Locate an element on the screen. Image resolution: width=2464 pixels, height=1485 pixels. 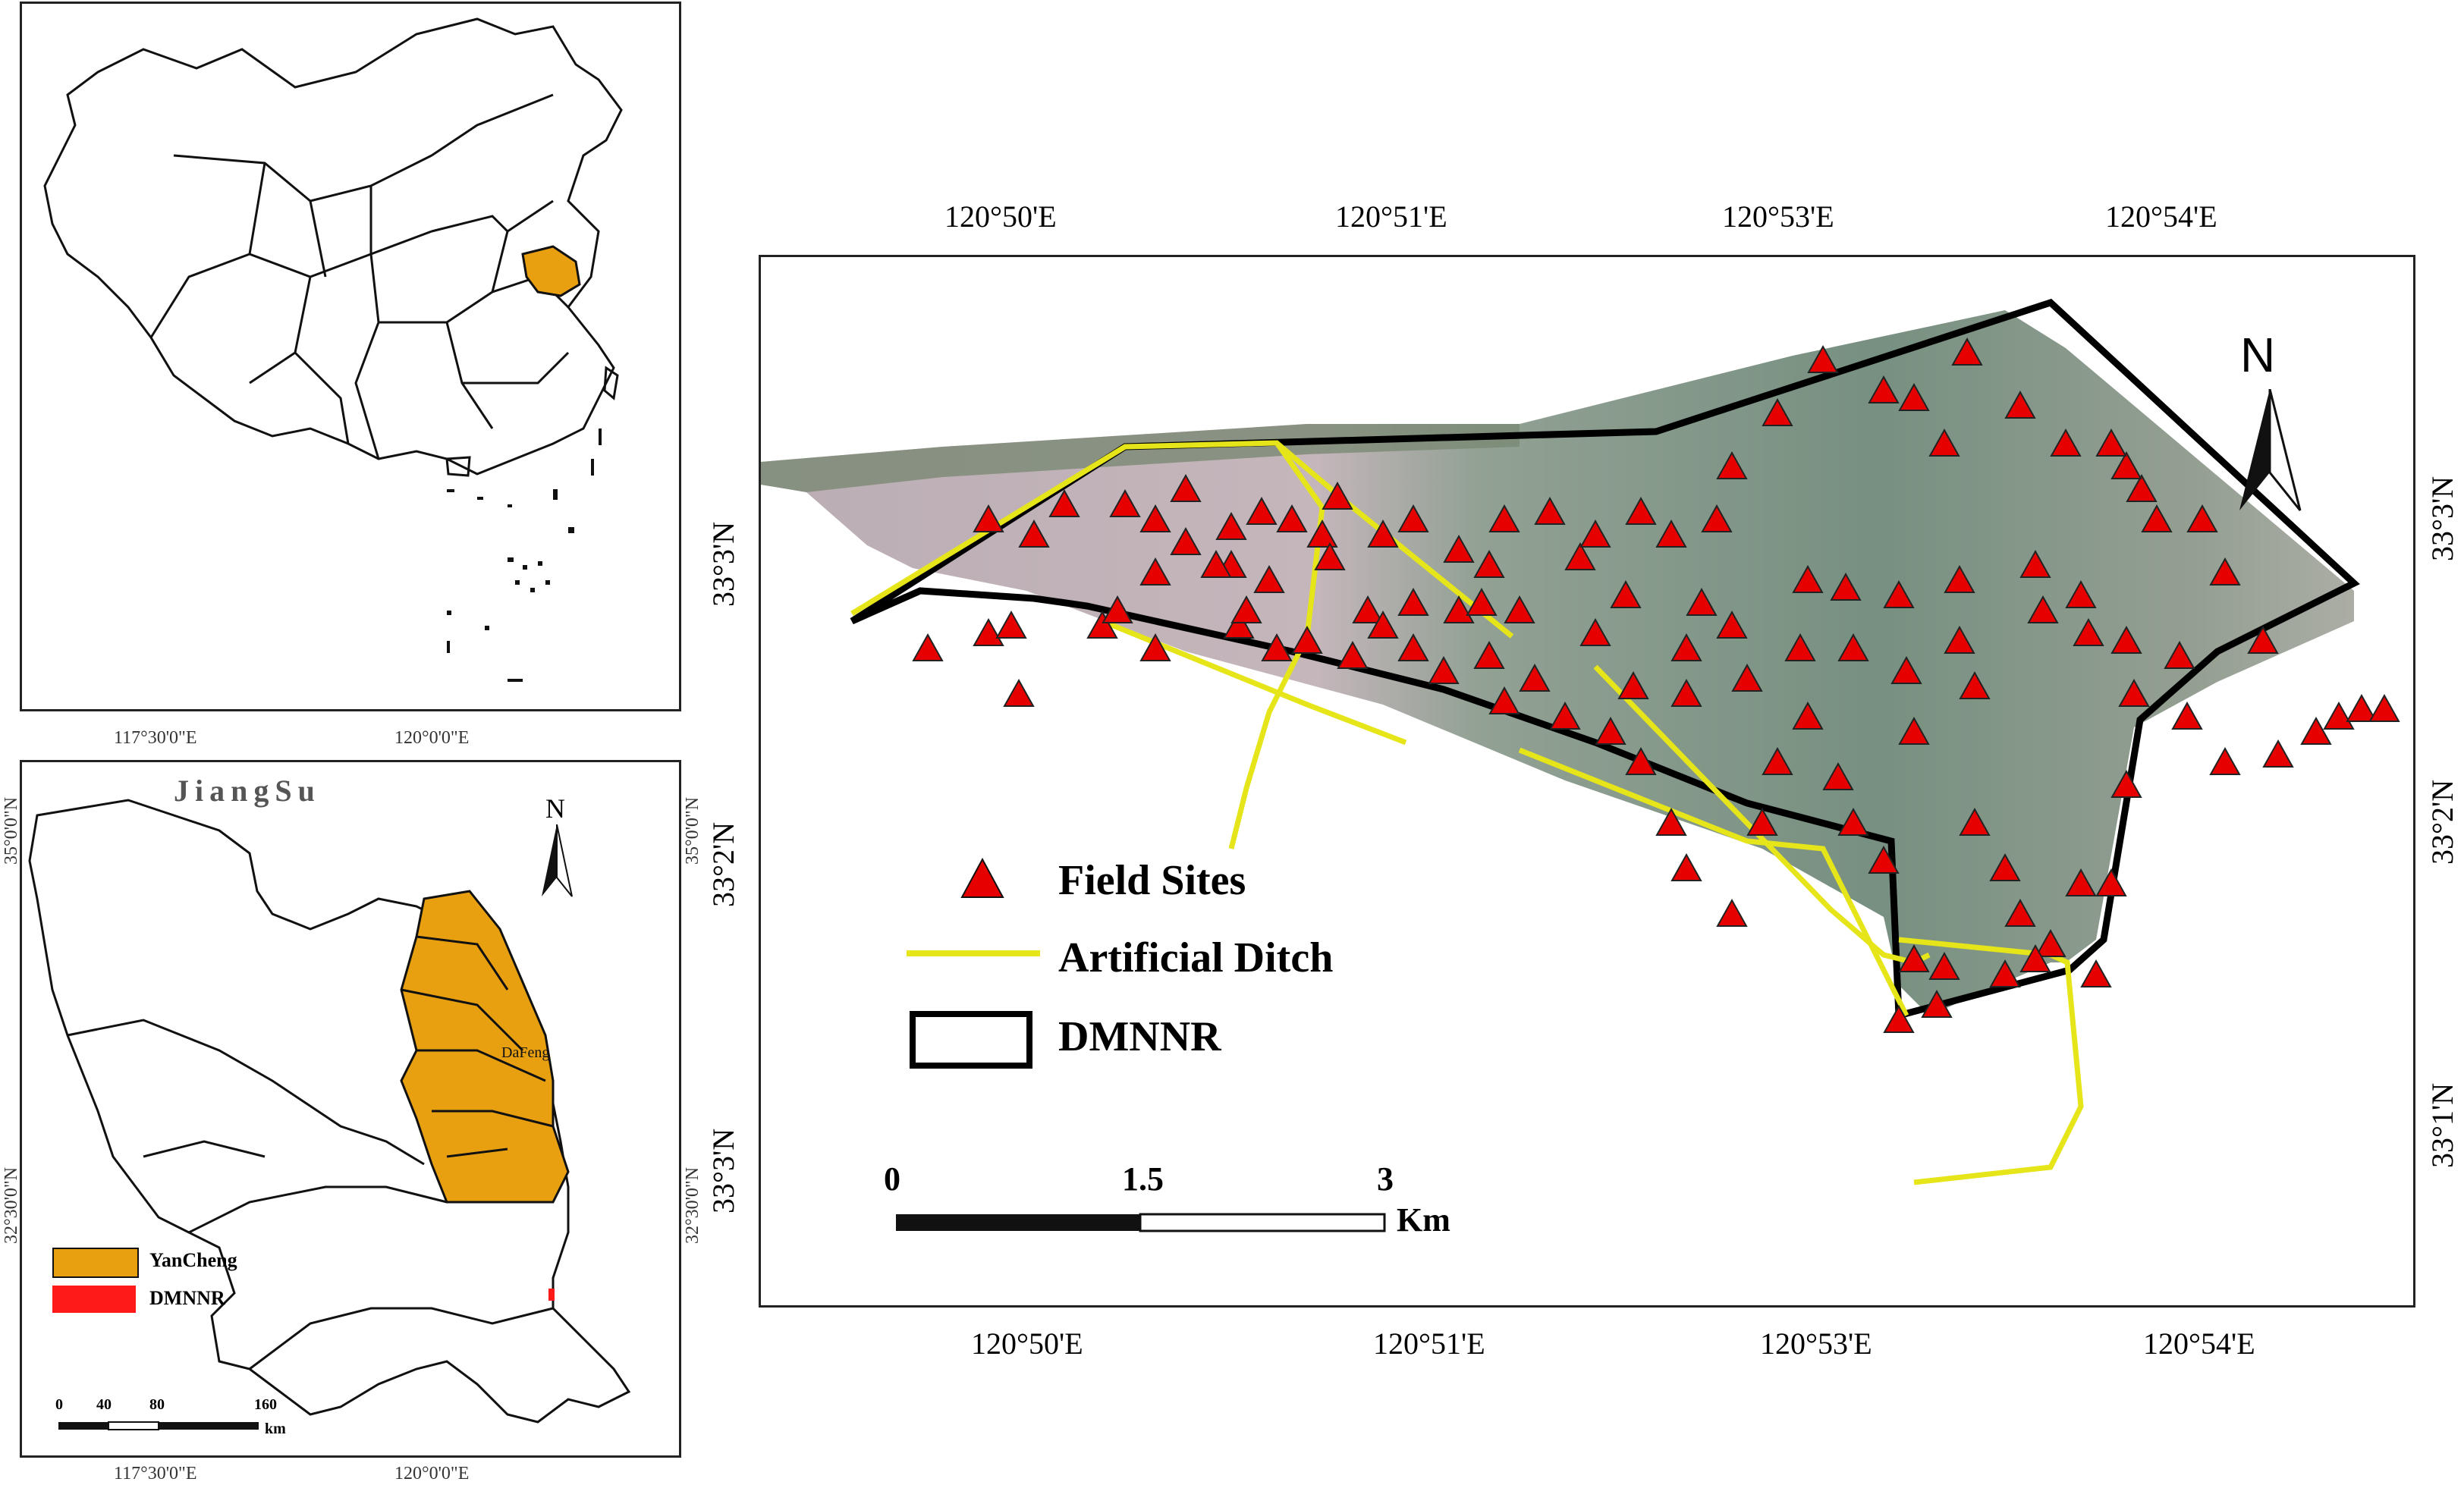
jiangsu-north-arrow-icon is located at coordinates (557, 860).